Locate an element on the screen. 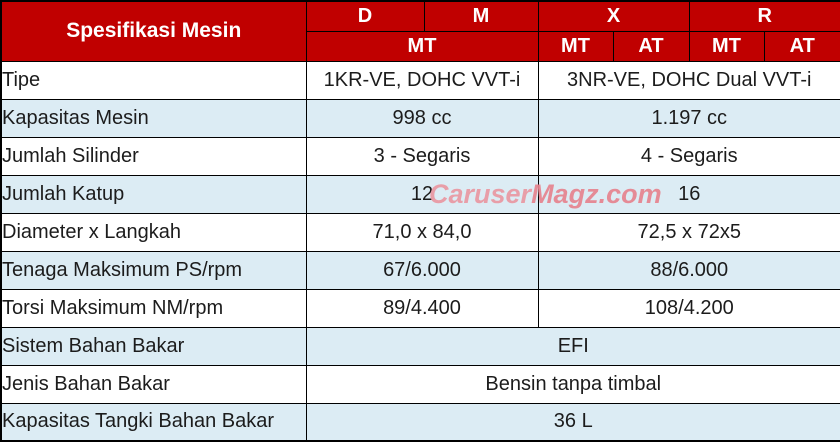 This screenshot has width=840, height=442. header-row-trims: Spesifikasi Mesin D M X R is located at coordinates (420, 31).